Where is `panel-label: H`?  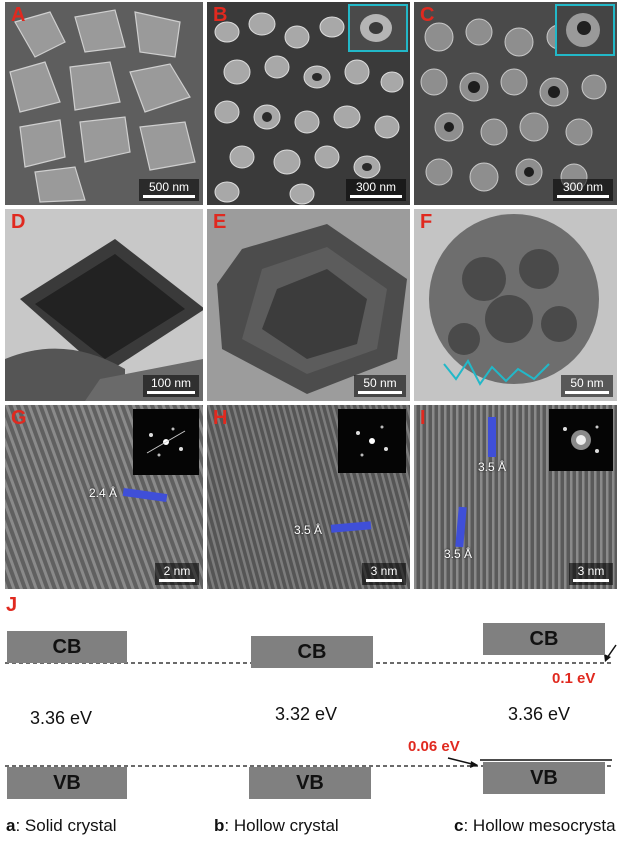 panel-label: H is located at coordinates (220, 418).